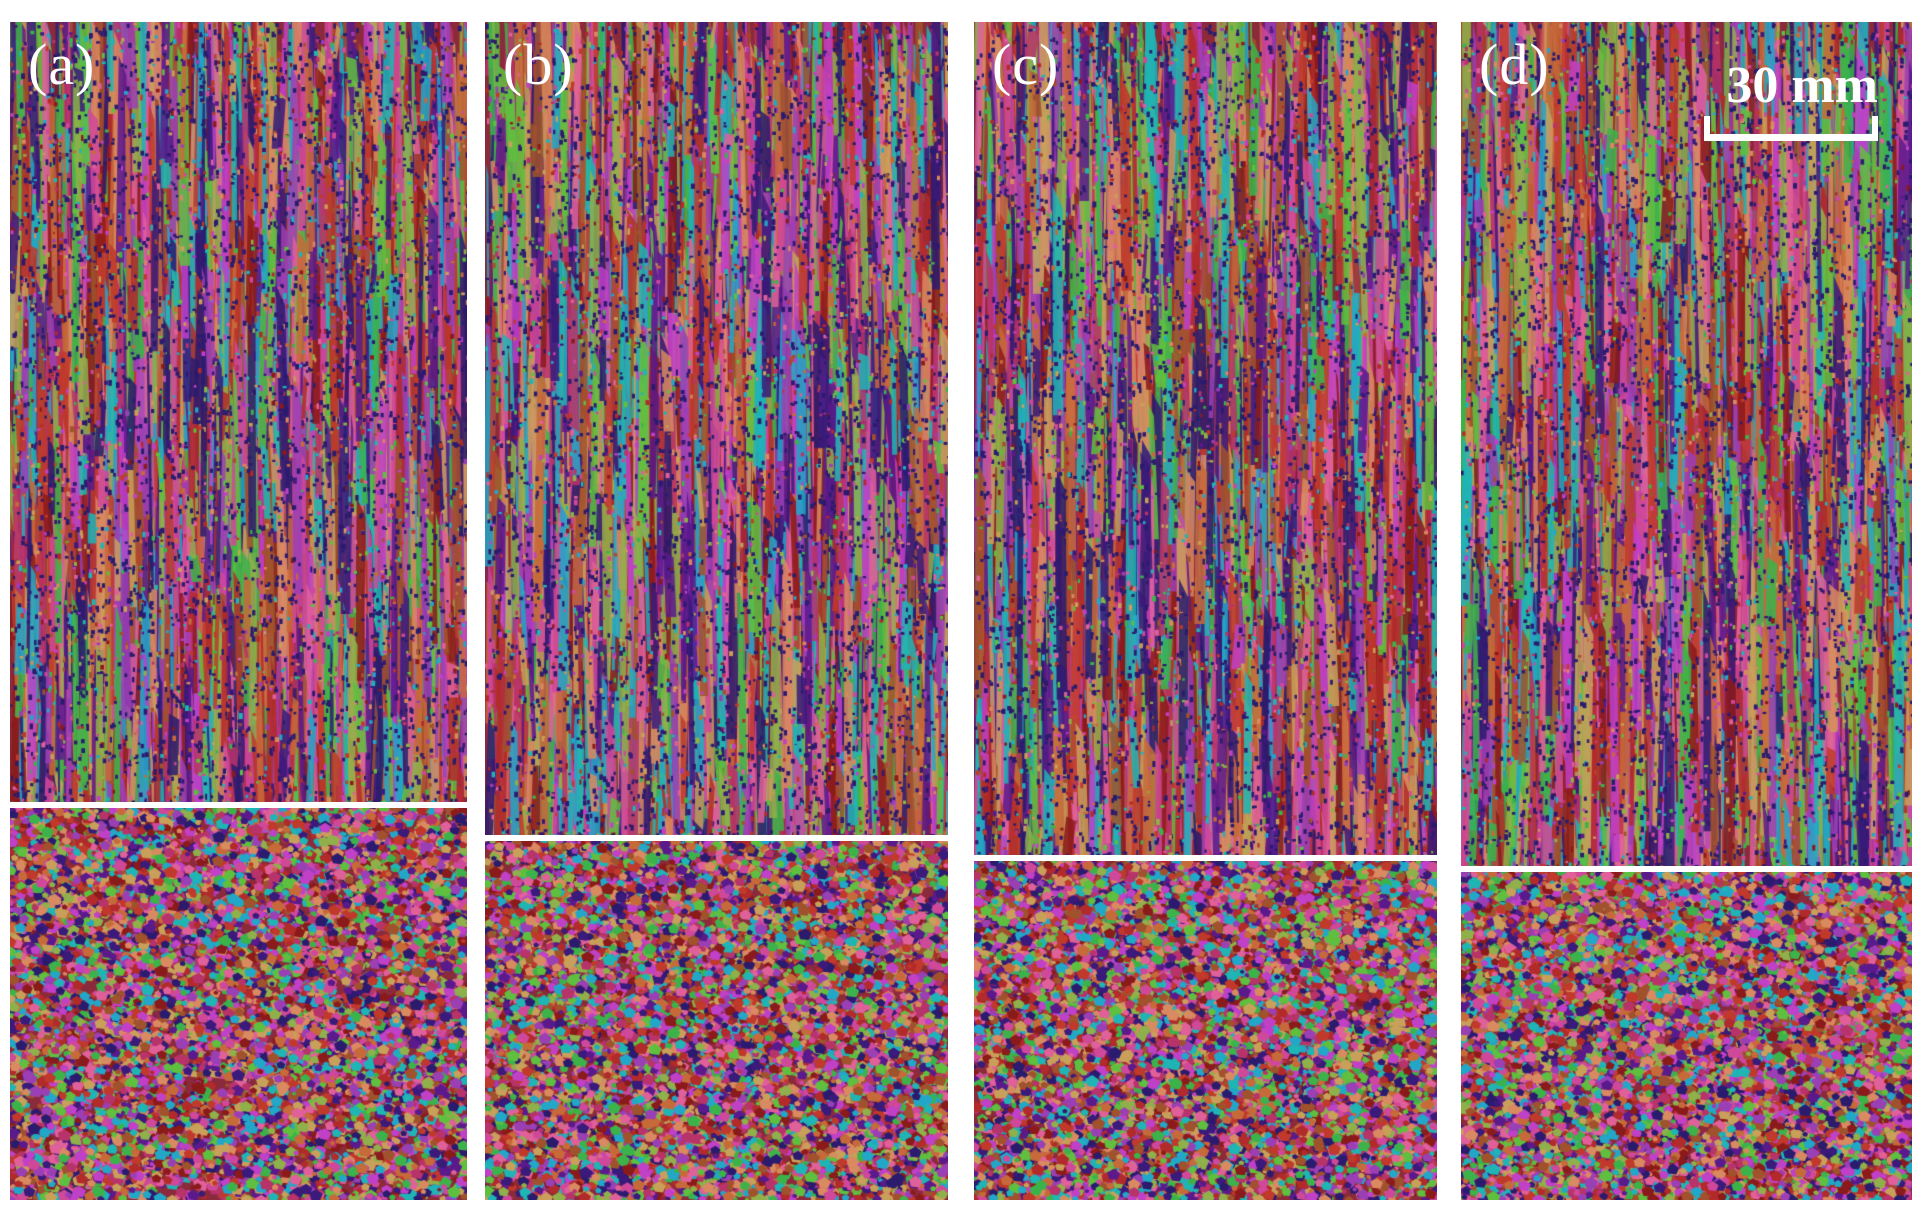 The image size is (1922, 1215). I want to click on panel-label-d: (d), so click(1514, 64).